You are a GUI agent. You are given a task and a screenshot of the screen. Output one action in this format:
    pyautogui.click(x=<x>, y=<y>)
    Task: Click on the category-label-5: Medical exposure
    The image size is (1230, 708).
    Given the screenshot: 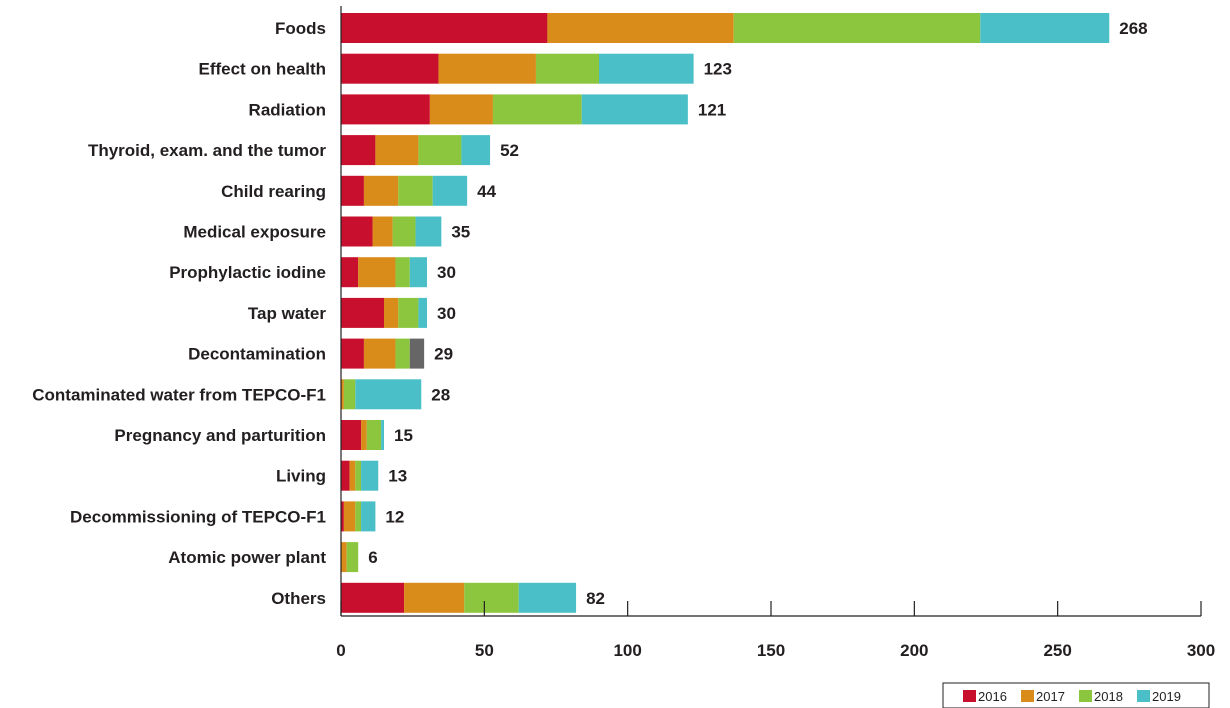 What is the action you would take?
    pyautogui.click(x=254, y=232)
    